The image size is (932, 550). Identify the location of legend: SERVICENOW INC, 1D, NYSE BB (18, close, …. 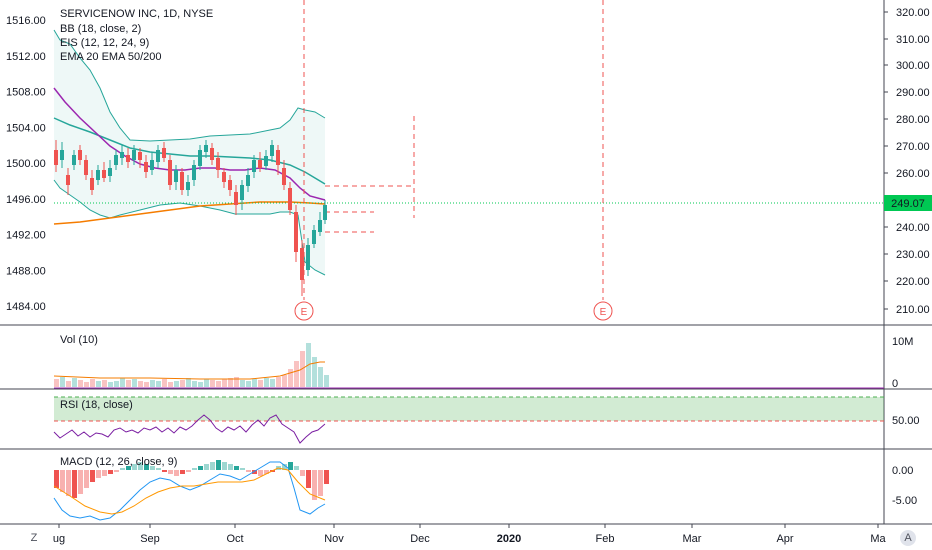
(136, 35).